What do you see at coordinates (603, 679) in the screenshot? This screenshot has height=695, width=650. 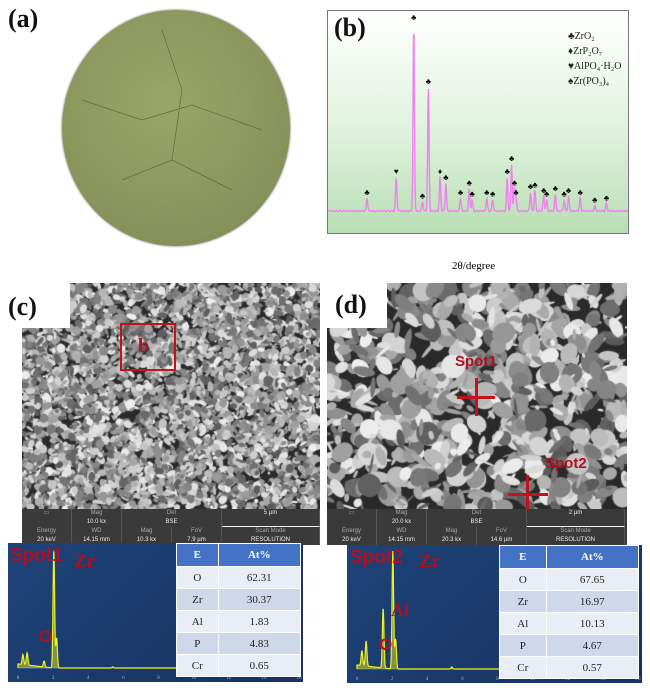 I see `x-tick-label: 14` at bounding box center [603, 679].